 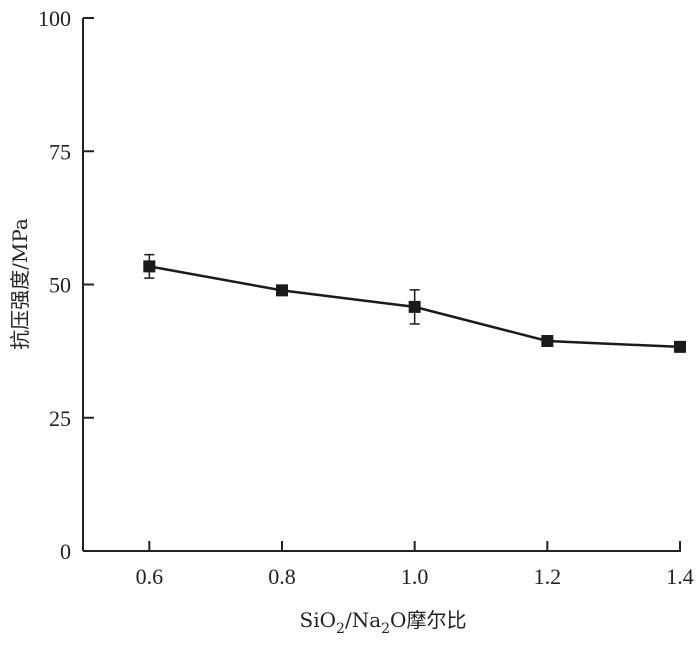 I want to click on y-tick-label-2: 50, so click(x=60, y=285).